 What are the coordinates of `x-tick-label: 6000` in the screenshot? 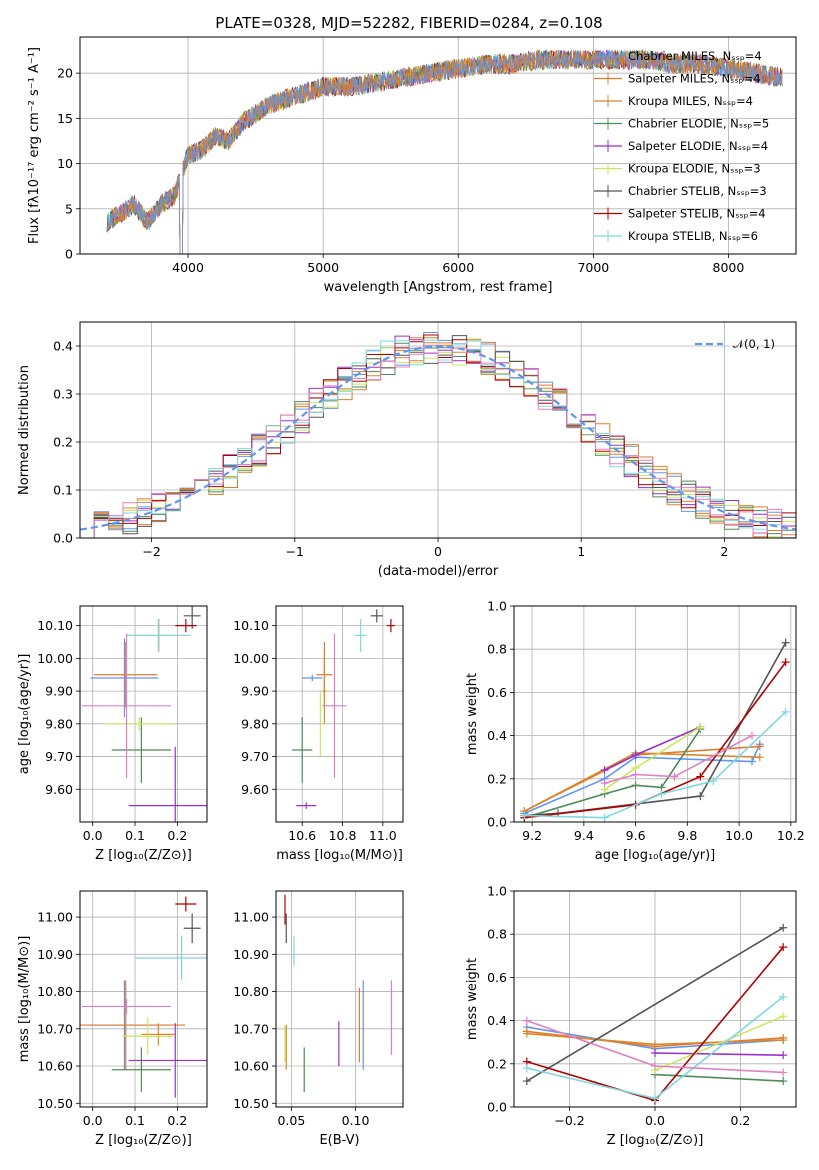 It's located at (458, 267).